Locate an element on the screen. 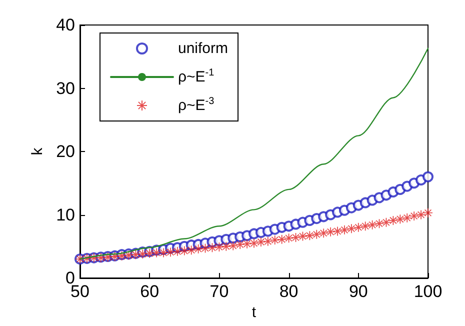 Image resolution: width=465 pixels, height=326 pixels. x-tick-label: 60 is located at coordinates (150, 291).